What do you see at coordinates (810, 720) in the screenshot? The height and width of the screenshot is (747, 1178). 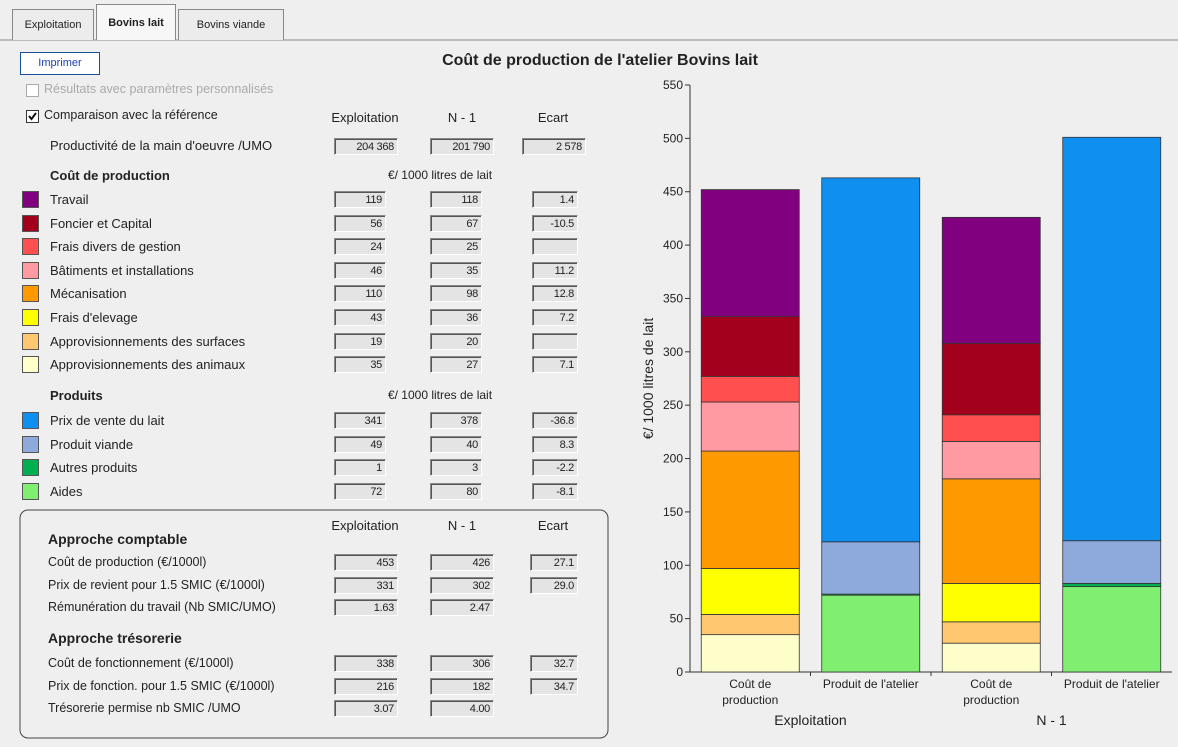 I see `group-label: Exploitation` at bounding box center [810, 720].